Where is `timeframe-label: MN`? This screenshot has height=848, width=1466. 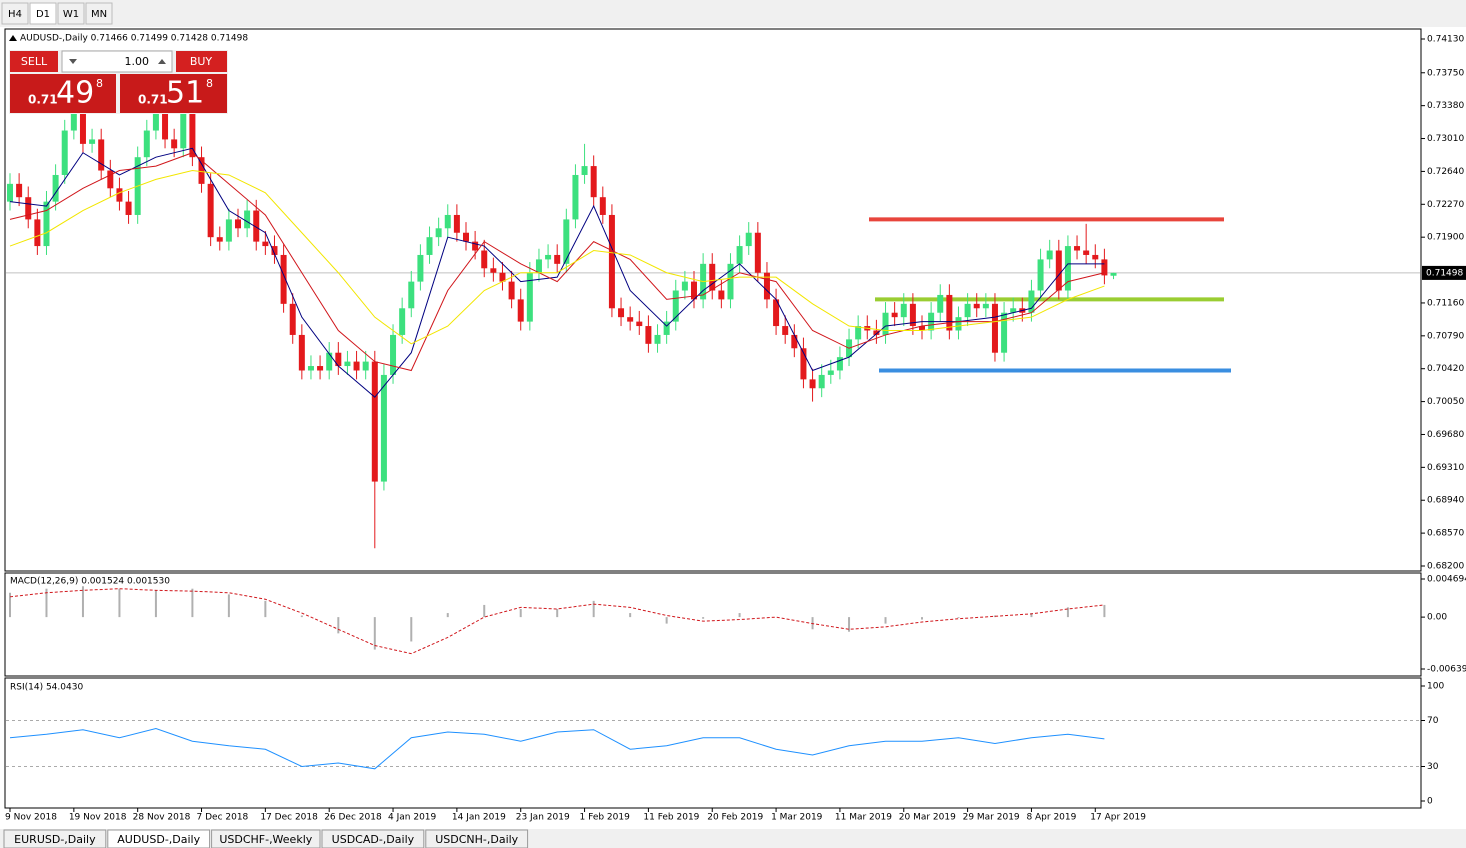
timeframe-label: MN is located at coordinates (99, 14).